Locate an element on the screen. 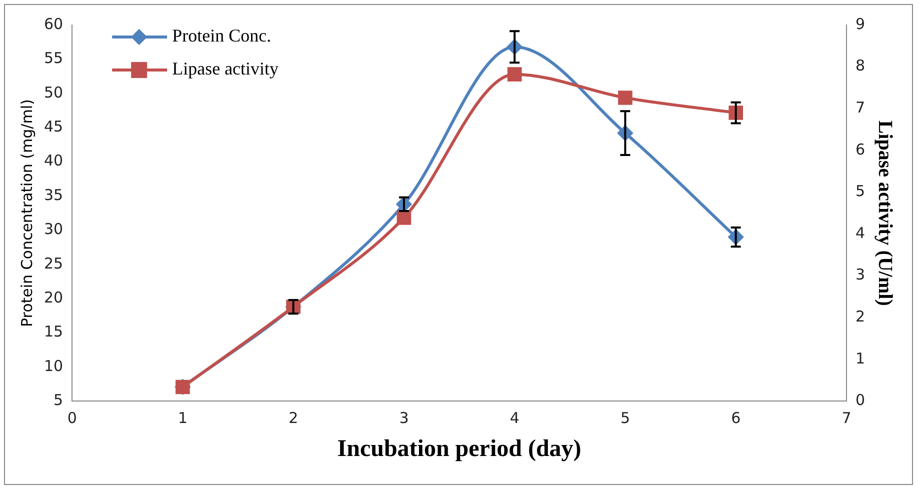 The image size is (919, 491). y-tick-label: 20 is located at coordinates (54, 297).